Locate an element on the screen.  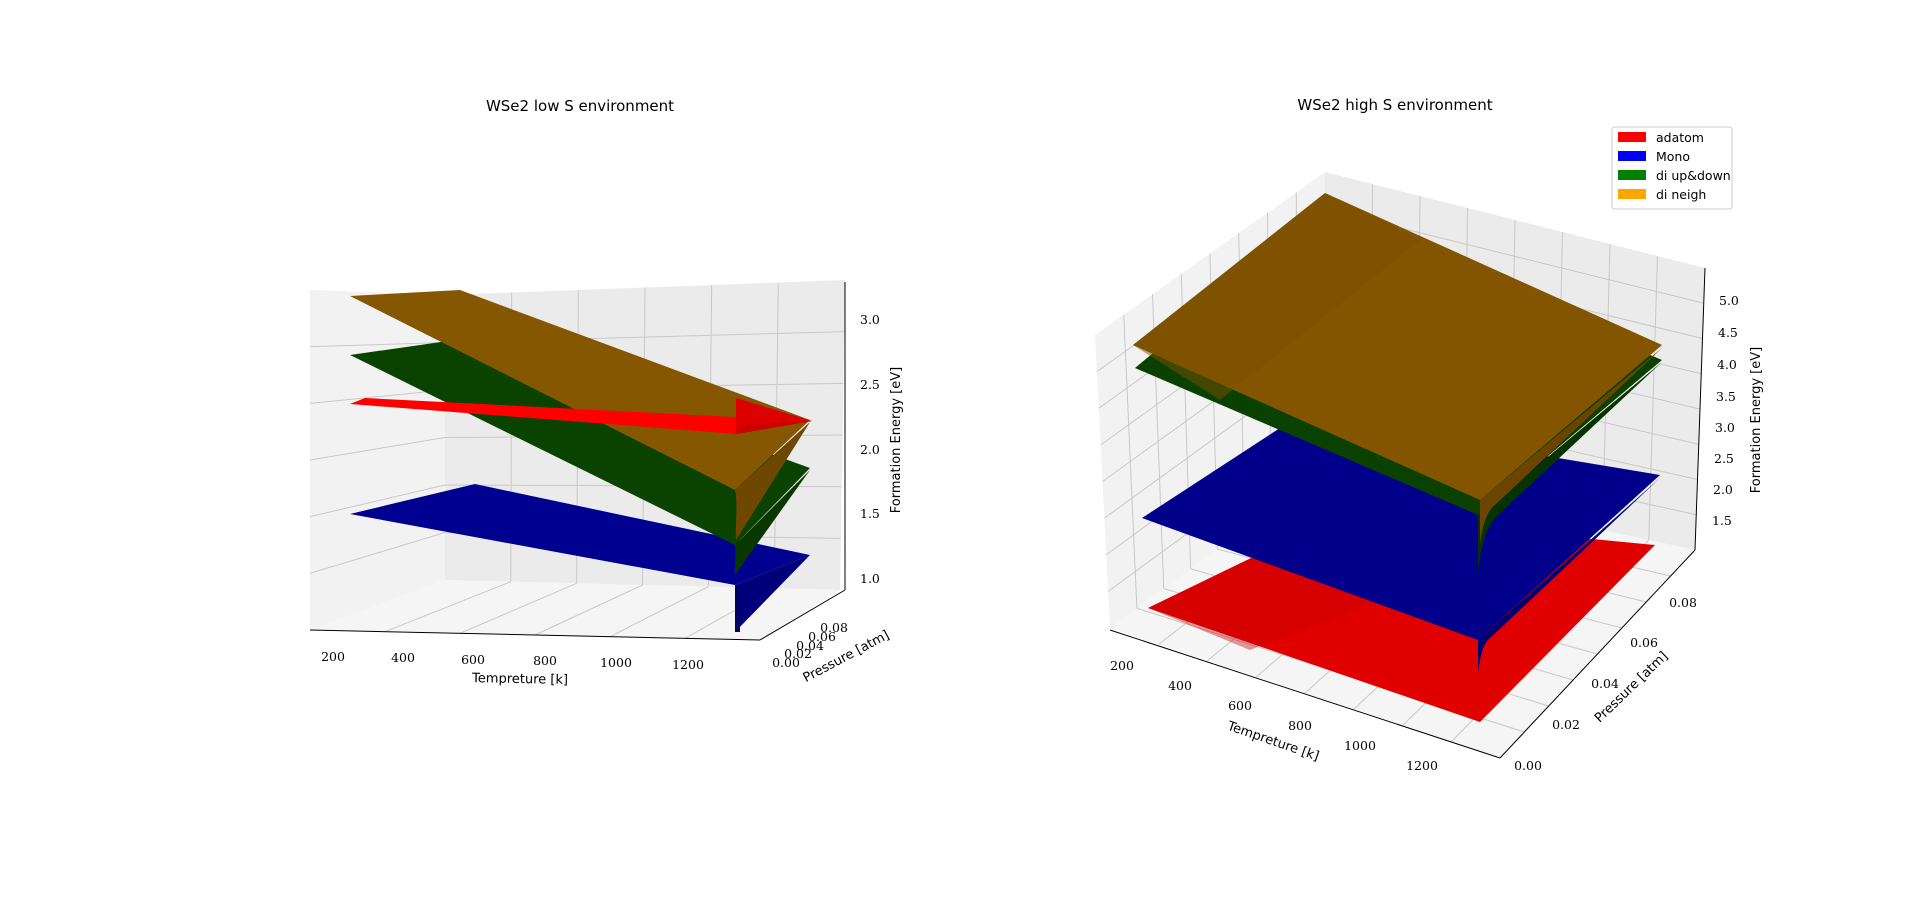
x-ticks-low-s: 200 400 600 800 1000 1200 is located at coordinates (512, 660).